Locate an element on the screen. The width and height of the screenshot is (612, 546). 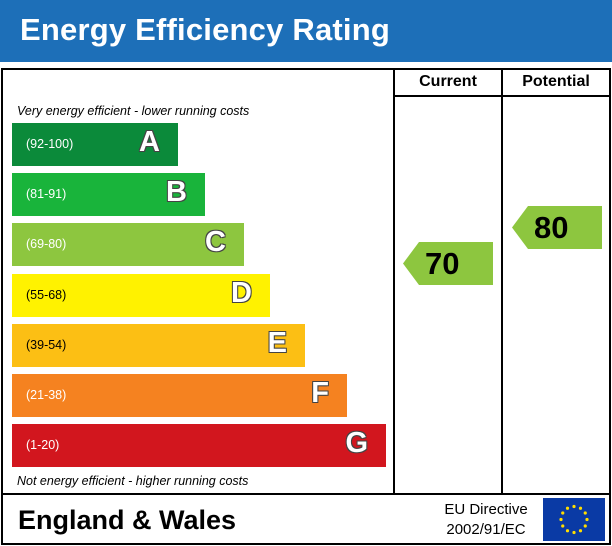
band-range-label: (92-100) is located at coordinates (50, 144).